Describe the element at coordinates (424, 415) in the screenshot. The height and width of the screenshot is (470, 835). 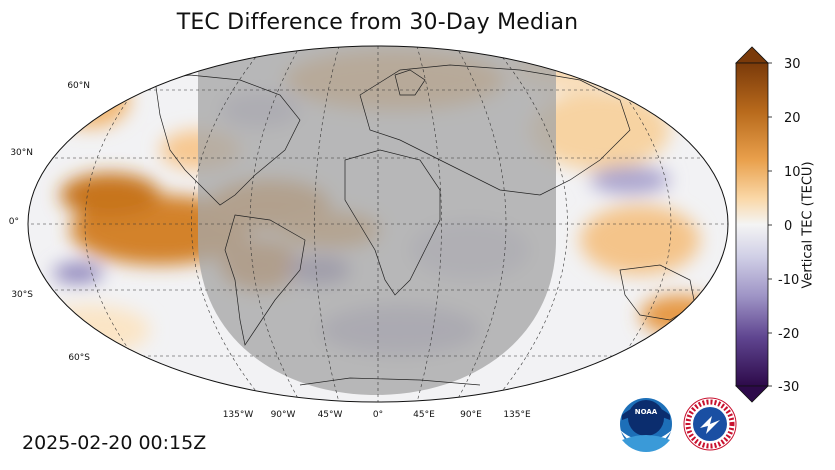
I see `lon-label: 45°E` at that location.